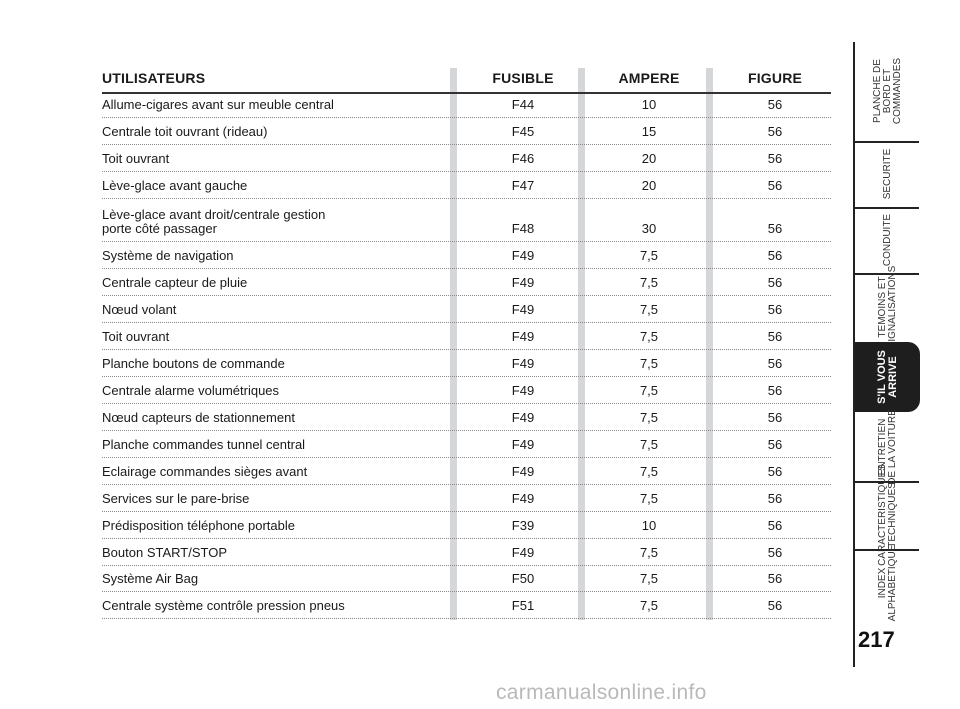  Describe the element at coordinates (601, 692) in the screenshot. I see `watermark: carmanualsonline.info` at that location.